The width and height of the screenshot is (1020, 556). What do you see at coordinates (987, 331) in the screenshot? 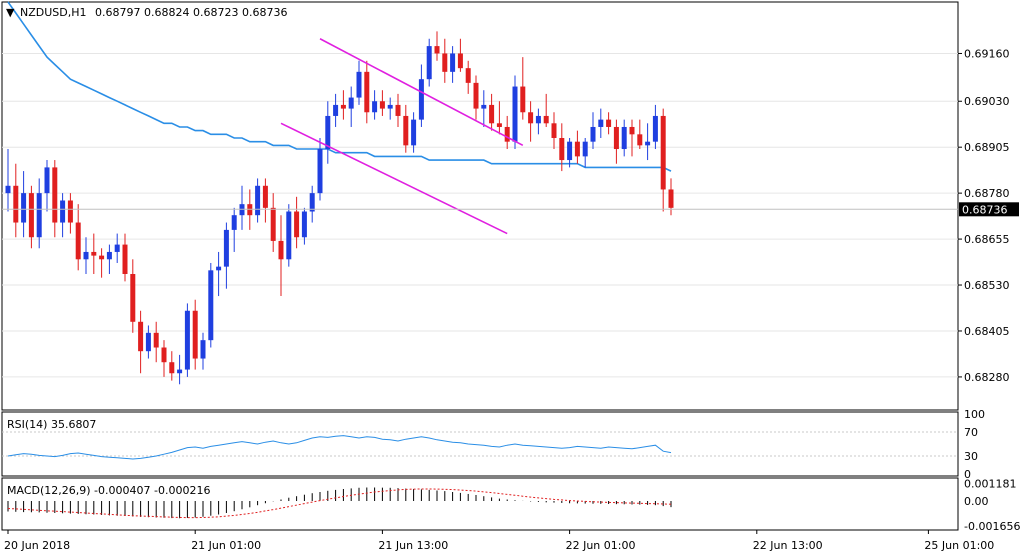
I see `price-tick-label: 0.68405` at bounding box center [987, 331].